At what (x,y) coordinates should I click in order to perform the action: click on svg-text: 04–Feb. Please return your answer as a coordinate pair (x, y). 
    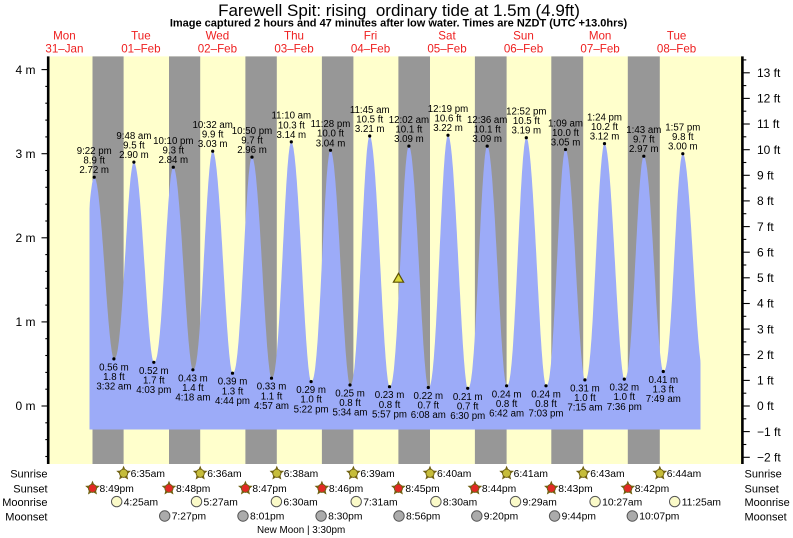
    Looking at the image, I should click on (370, 49).